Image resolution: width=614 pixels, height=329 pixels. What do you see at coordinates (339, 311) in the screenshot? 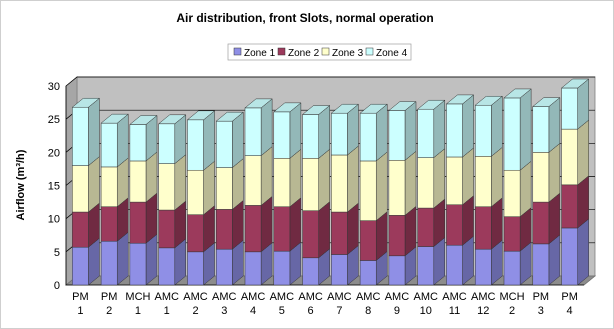
I see `x-tick-label: 7` at bounding box center [339, 311].